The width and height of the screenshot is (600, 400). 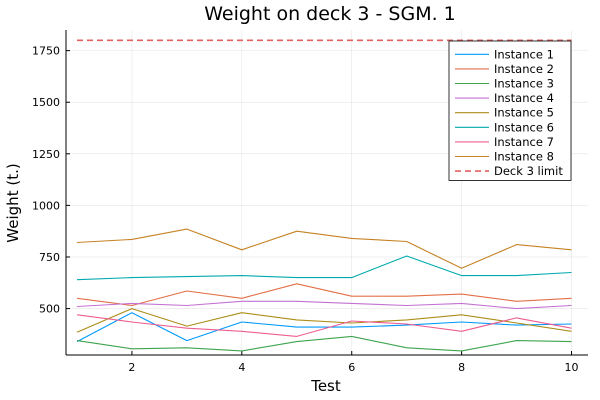 I want to click on legend-label: Instance 7, so click(x=524, y=142).